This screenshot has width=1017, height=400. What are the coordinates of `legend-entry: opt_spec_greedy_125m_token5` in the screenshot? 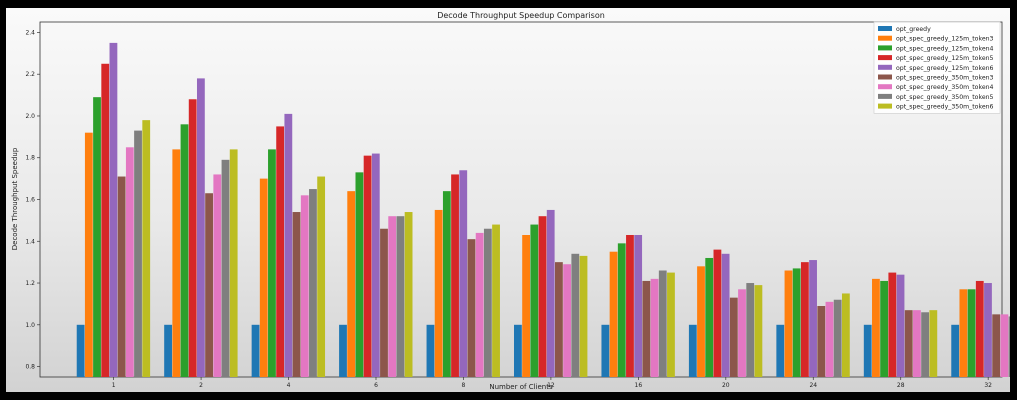 It's located at (945, 58).